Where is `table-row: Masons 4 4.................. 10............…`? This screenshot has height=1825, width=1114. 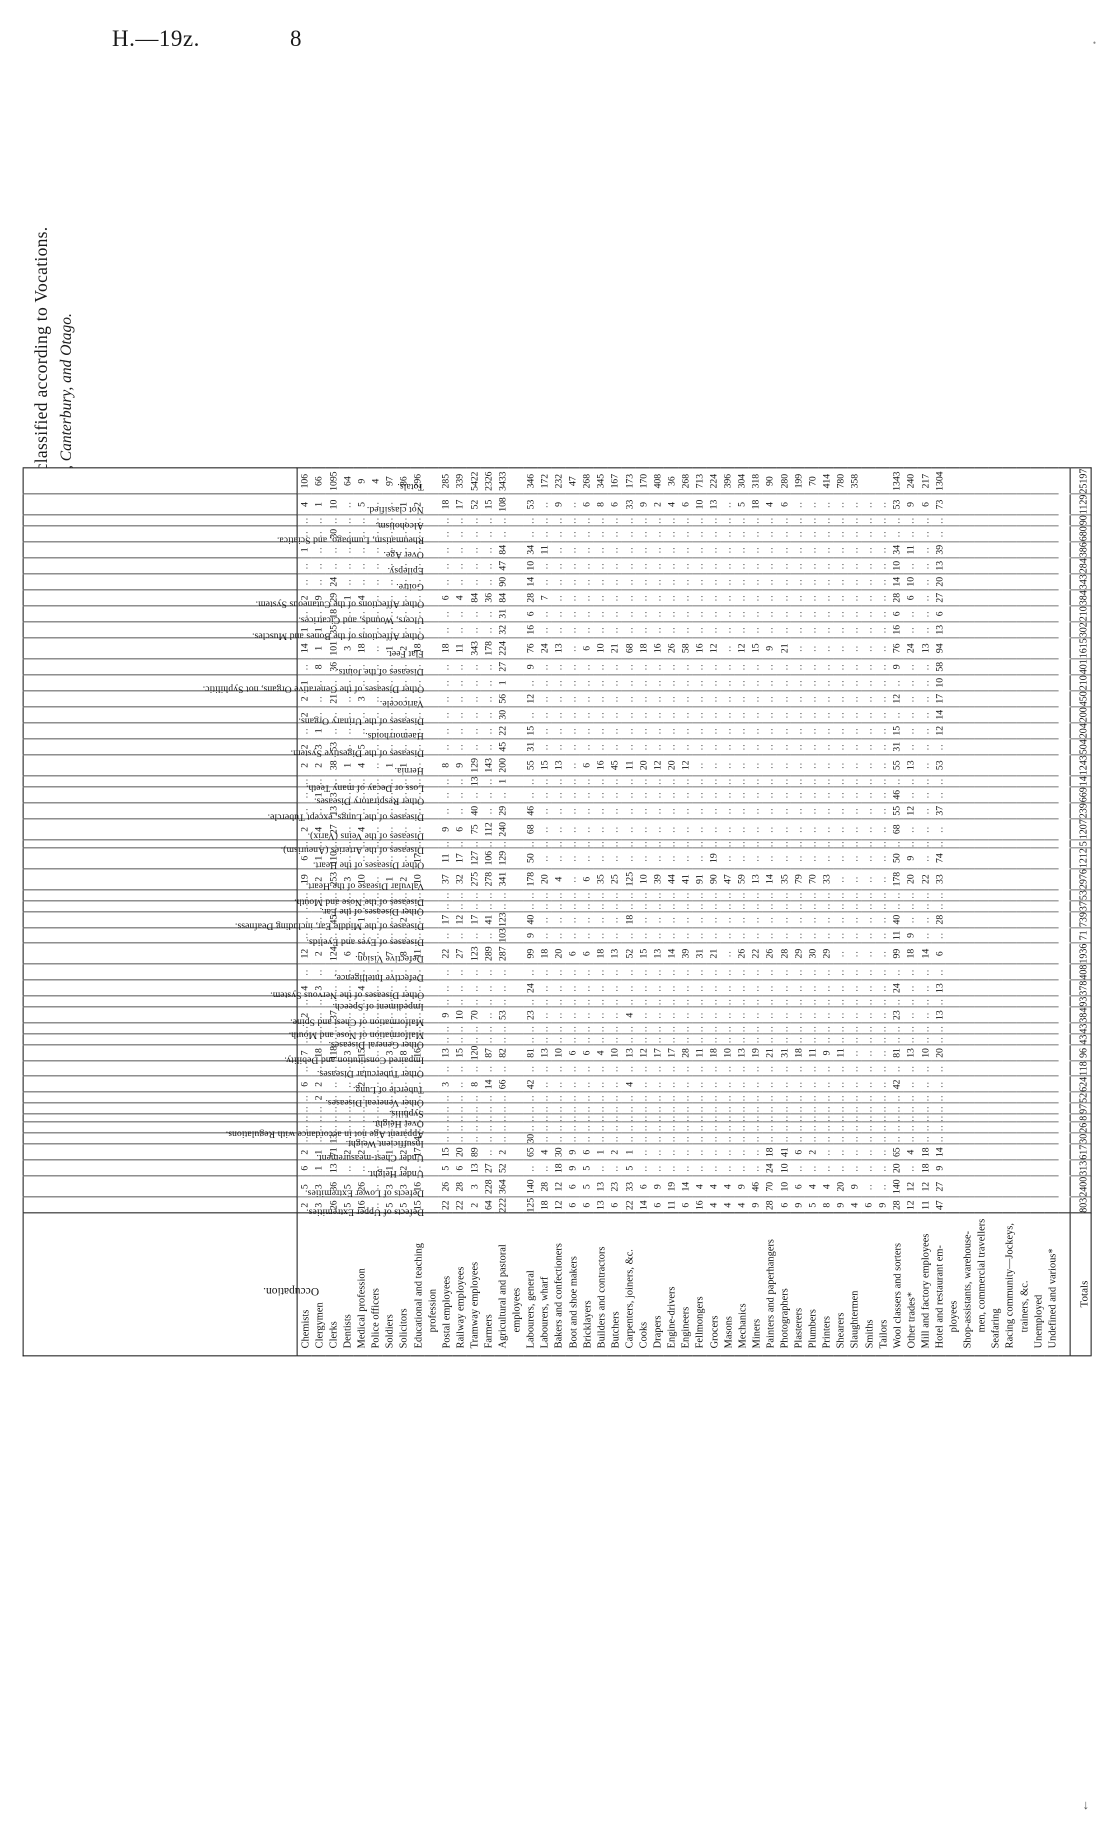
table-row: Masons 4 4.................. 10............… is located at coordinates (727, 912).